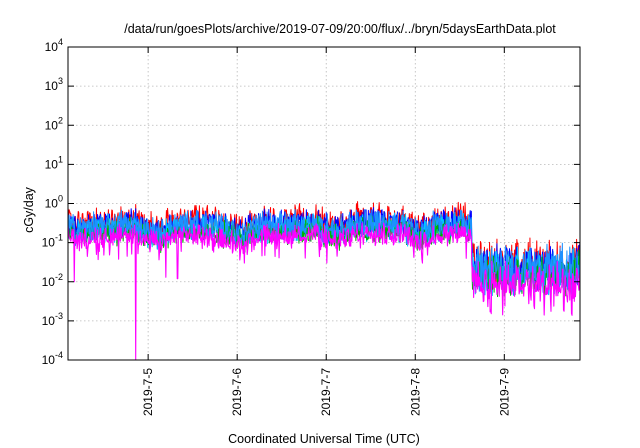 This screenshot has width=640, height=448. What do you see at coordinates (54, 202) in the screenshot?
I see `y-tick-label: 10⁰` at bounding box center [54, 202].